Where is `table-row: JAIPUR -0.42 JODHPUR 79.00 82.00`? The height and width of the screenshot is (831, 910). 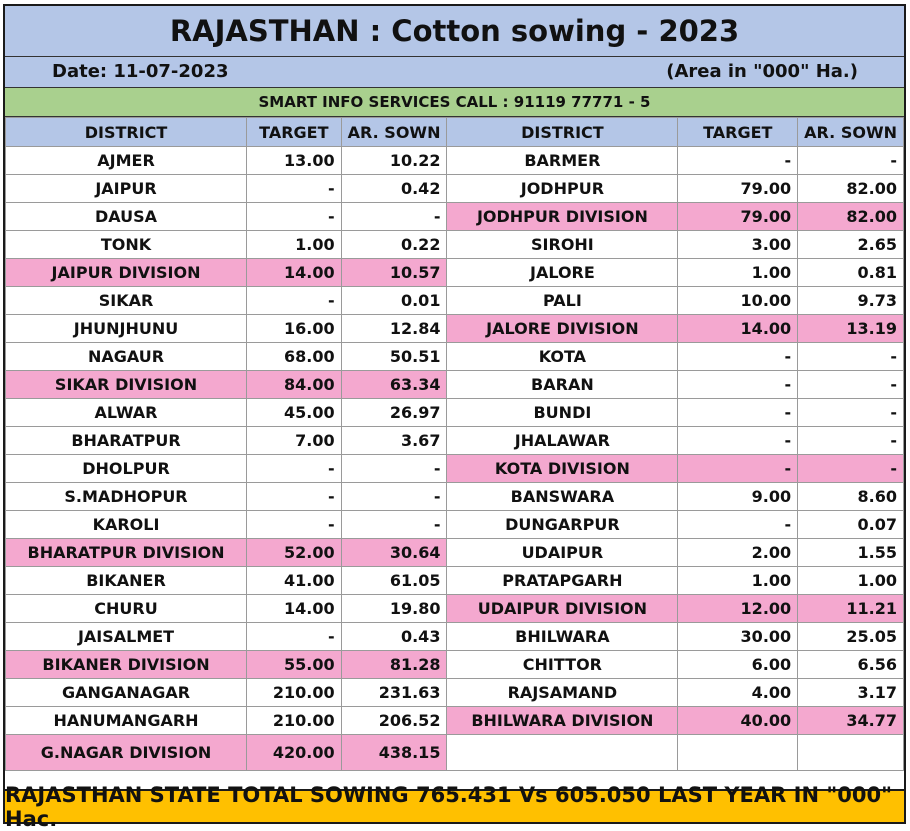 table-row: JAIPUR -0.42 JODHPUR 79.00 82.00 is located at coordinates (454, 188).